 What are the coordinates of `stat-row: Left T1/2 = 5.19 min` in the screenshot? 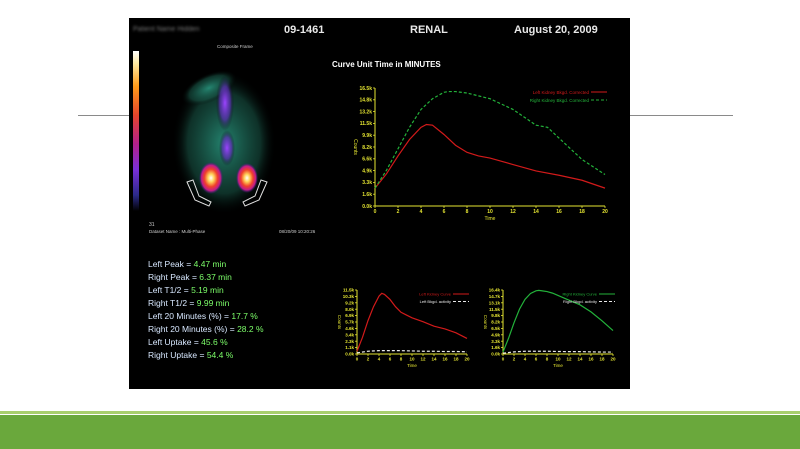 It's located at (186, 290).